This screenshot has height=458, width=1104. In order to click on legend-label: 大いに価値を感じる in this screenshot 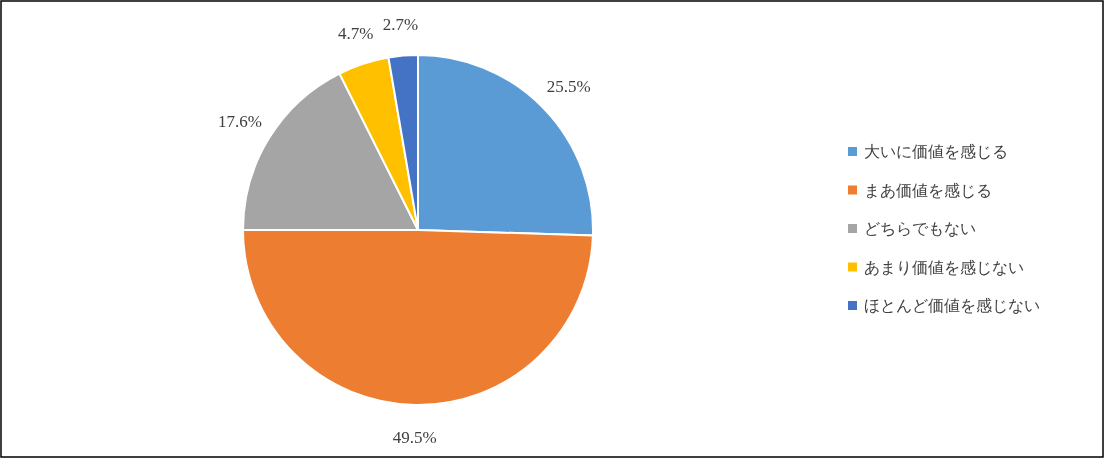, I will do `click(936, 151)`.